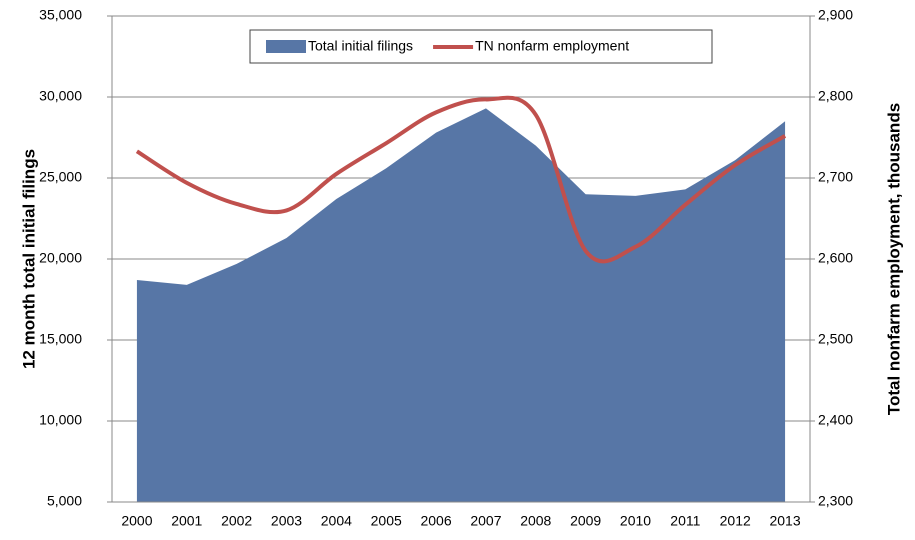  What do you see at coordinates (60, 420) in the screenshot?
I see `y-tick-label: 10,000` at bounding box center [60, 420].